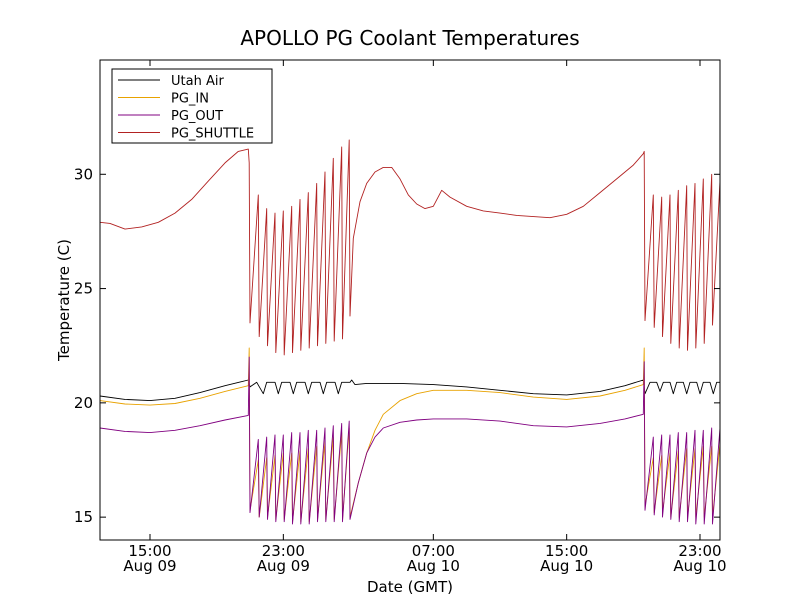 This screenshot has width=800, height=600. What do you see at coordinates (409, 390) in the screenshot?
I see `series-line-utah-air` at bounding box center [409, 390].